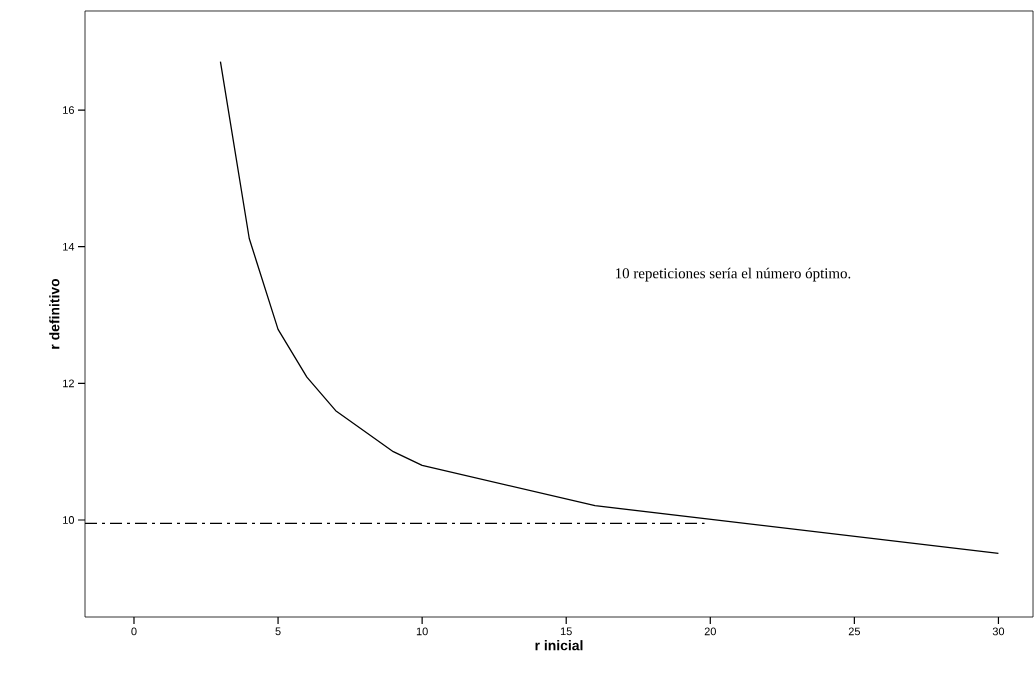 This screenshot has width=1035, height=682. Describe the element at coordinates (559, 645) in the screenshot. I see `x-axis-title: r inicial` at that location.